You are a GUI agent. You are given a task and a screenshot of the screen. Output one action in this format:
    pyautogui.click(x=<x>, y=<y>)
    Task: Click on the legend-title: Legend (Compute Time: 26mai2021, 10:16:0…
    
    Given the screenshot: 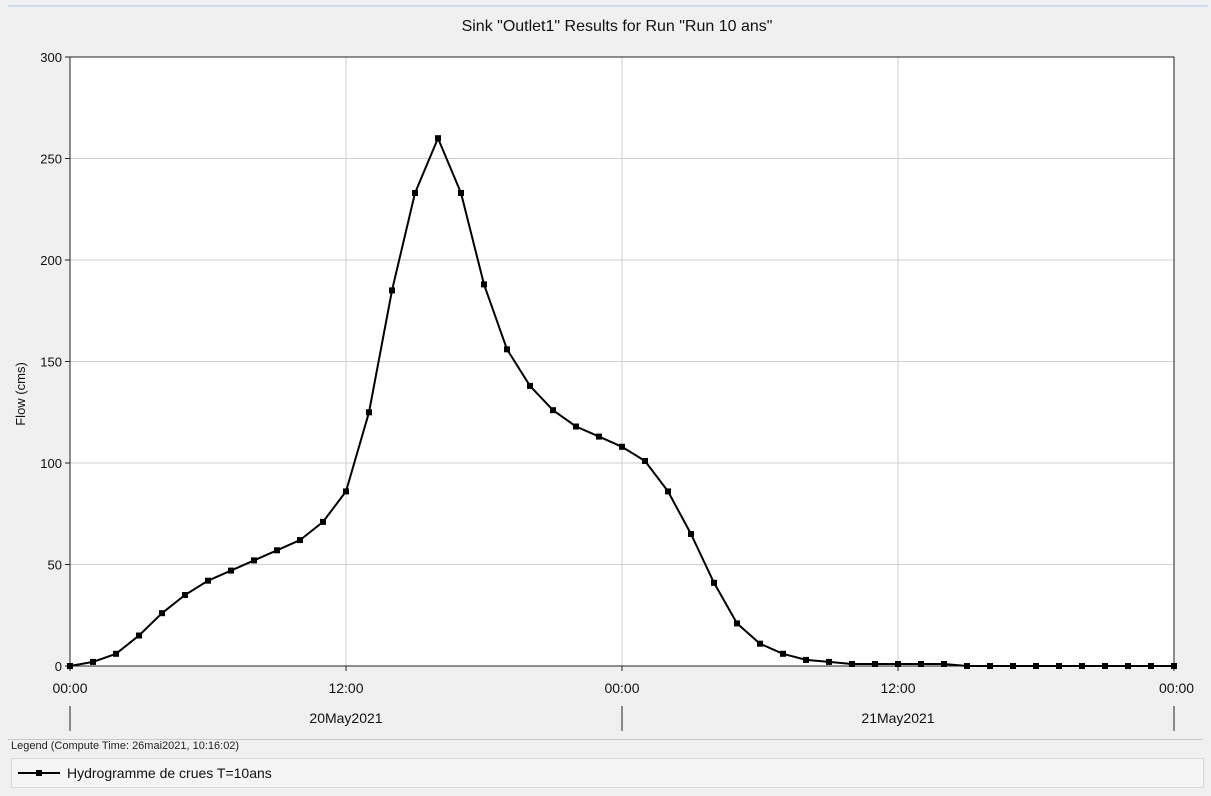 What is the action you would take?
    pyautogui.click(x=125, y=746)
    